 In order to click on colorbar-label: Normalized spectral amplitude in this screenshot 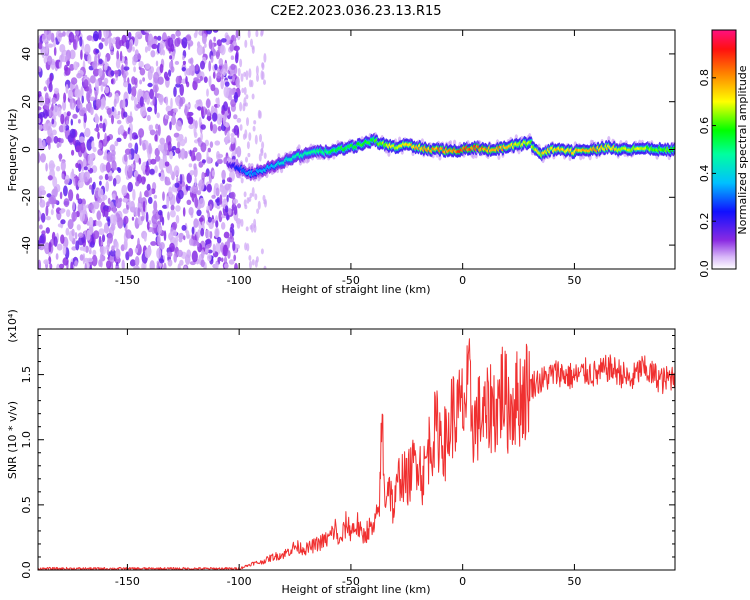, I will do `click(742, 149)`.